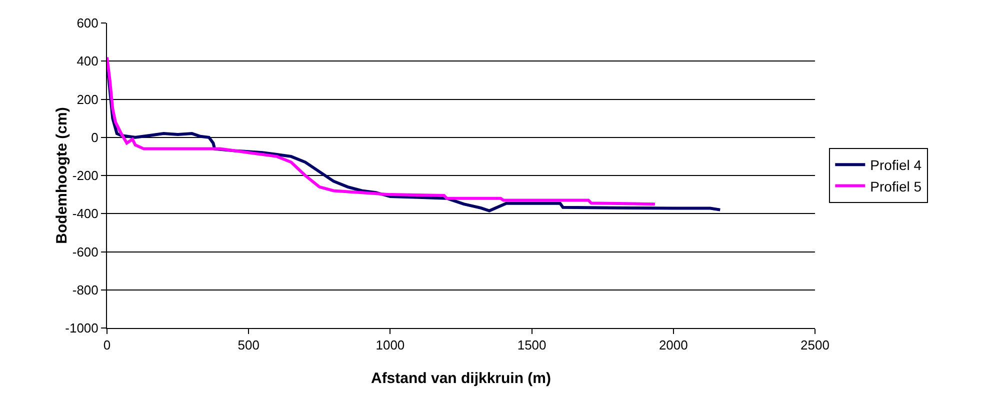 The height and width of the screenshot is (409, 988). What do you see at coordinates (896, 165) in the screenshot?
I see `legend-label: Profiel 4` at bounding box center [896, 165].